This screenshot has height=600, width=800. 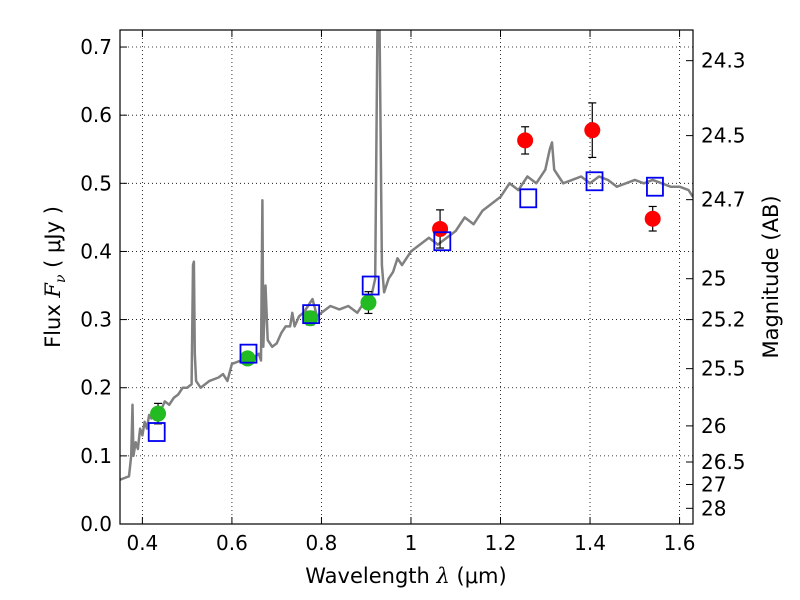 What do you see at coordinates (96, 285) in the screenshot?
I see `y-tick-labels: 0.0 0.1 0.2 0.3 0.4 0.5 0.6 0.7` at bounding box center [96, 285].